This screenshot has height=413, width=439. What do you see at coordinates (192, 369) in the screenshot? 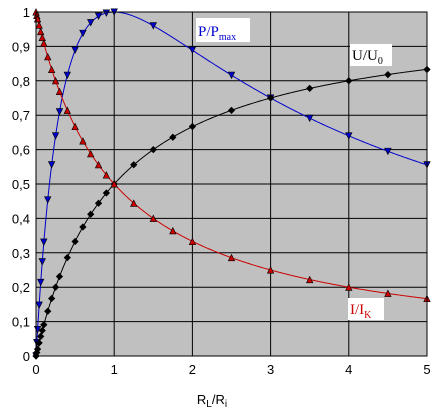
I see `x-tick-label: 2` at bounding box center [192, 369].